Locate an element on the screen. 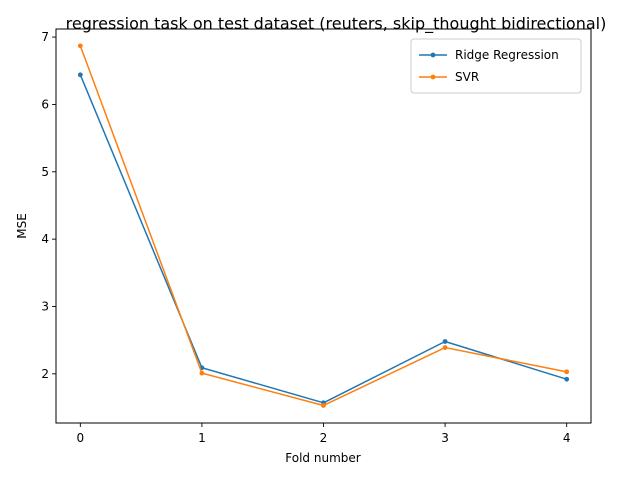 The height and width of the screenshot is (484, 640). y-tick-label: 3 is located at coordinates (45, 306).